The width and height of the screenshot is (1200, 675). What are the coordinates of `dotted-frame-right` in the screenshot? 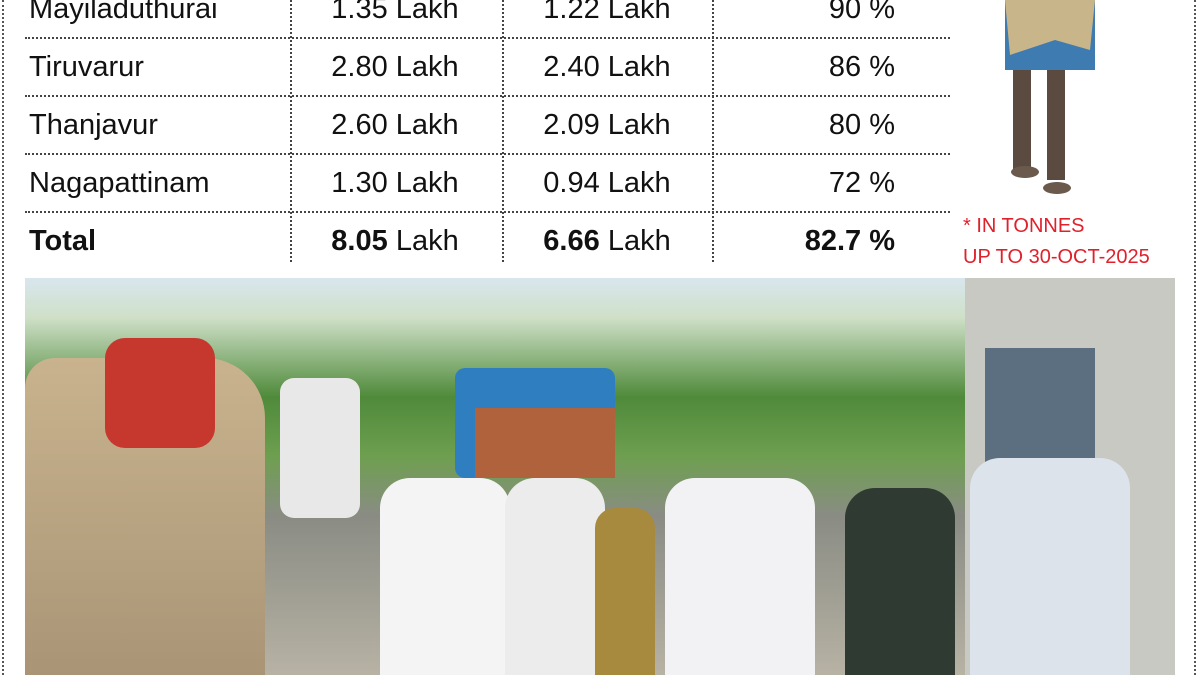 It's located at (1195, 337).